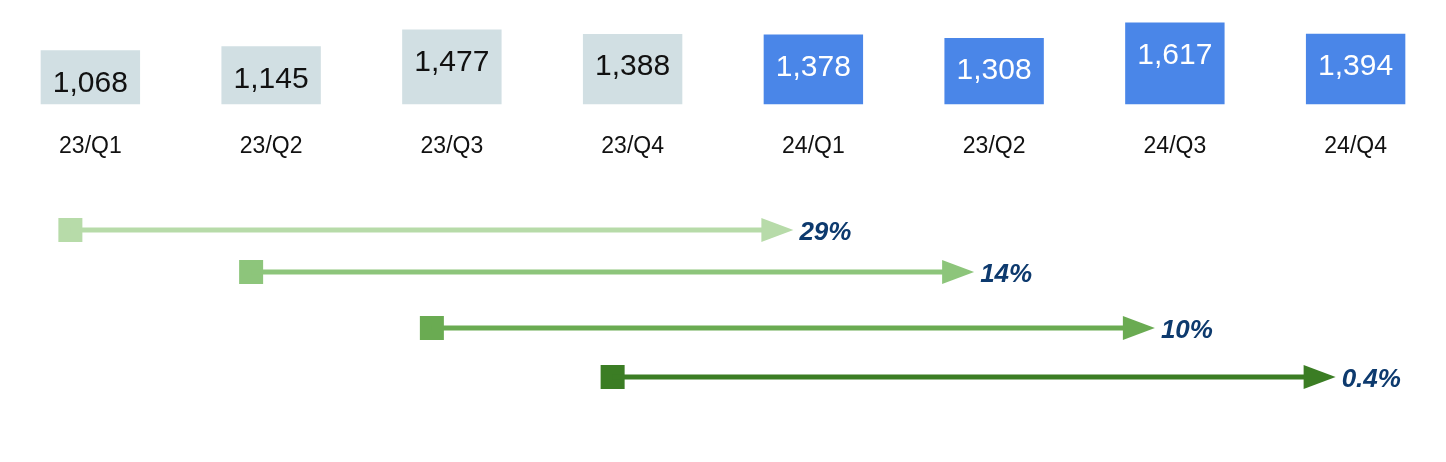  What do you see at coordinates (1175, 53) in the screenshot?
I see `data-label: 1,617` at bounding box center [1175, 53].